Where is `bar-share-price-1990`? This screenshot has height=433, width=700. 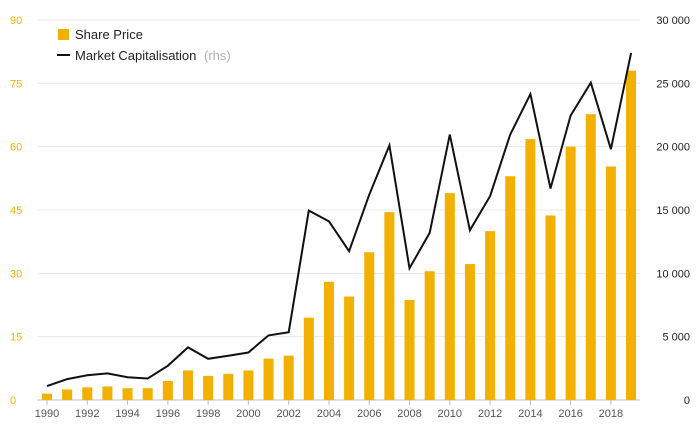
bar-share-price-1990 is located at coordinates (47, 396).